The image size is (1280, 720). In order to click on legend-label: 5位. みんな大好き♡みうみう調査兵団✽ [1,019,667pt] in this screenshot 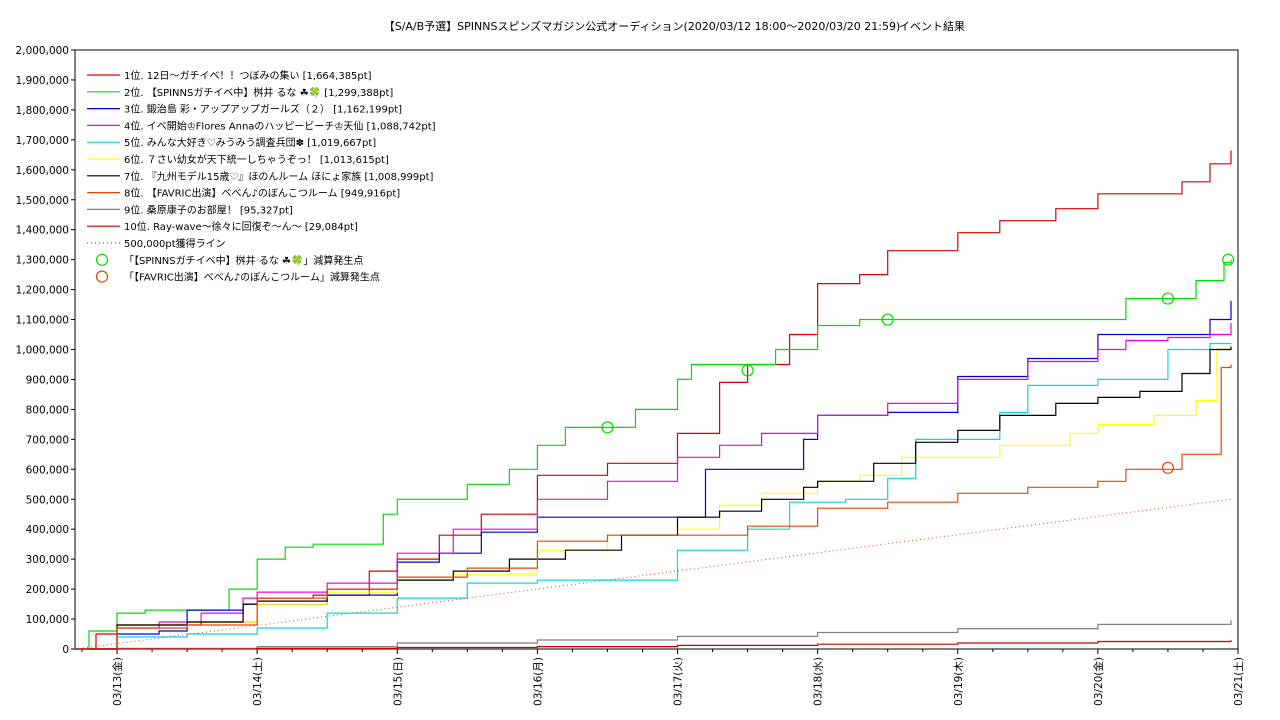, I will do `click(250, 142)`.